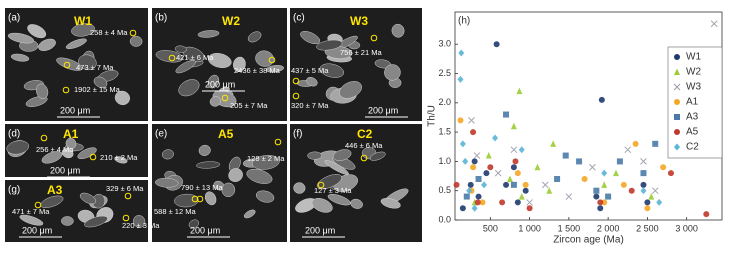 The width and height of the screenshot is (735, 254). Describe the element at coordinates (55, 149) in the screenshot. I see `age-label: 256 ± 4 Ma` at that location.